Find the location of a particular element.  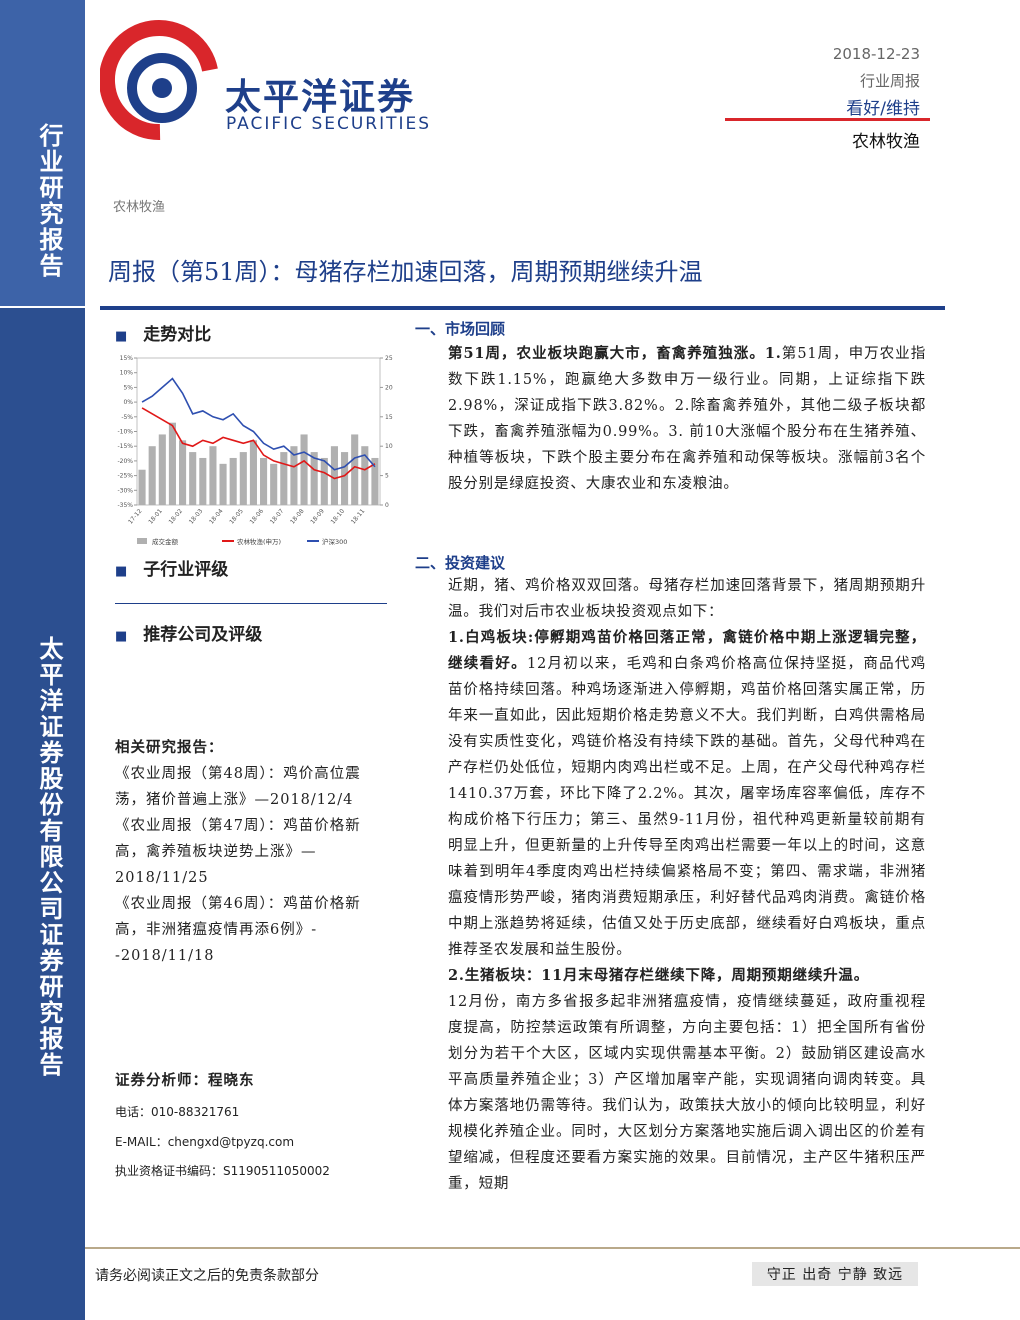

sidebar-bottom: 太平洋证券股份有限公司证券研究报告 is located at coordinates (42, 814).